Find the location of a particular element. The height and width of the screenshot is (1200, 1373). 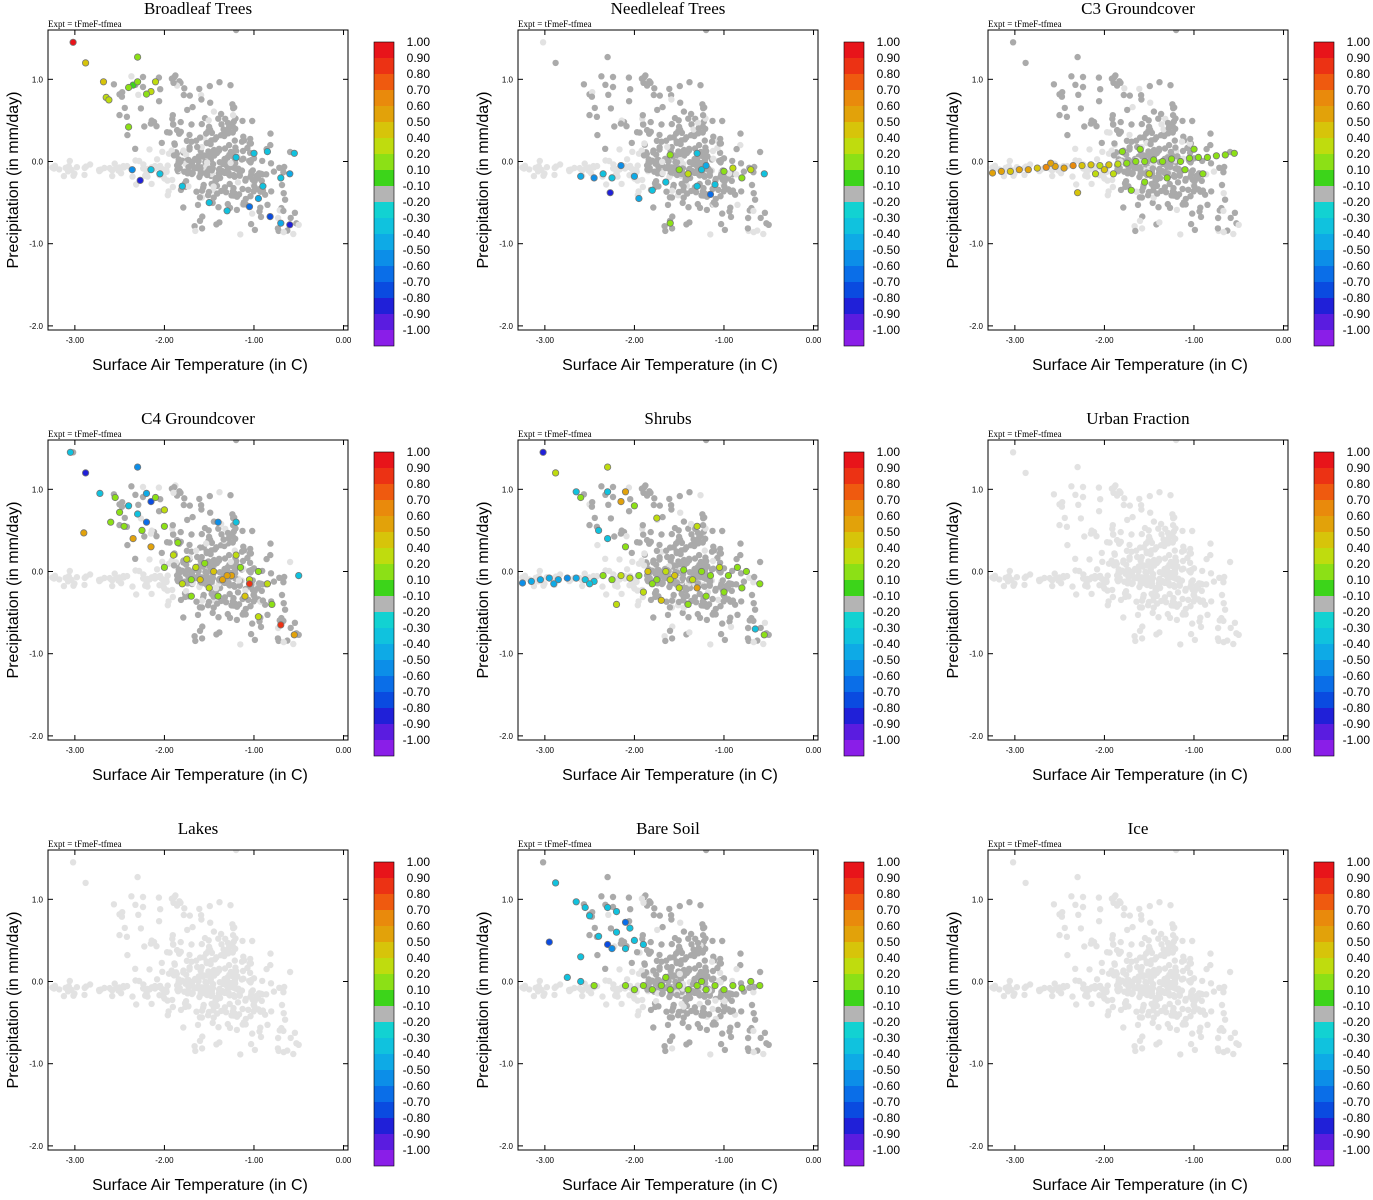

y-tick-label: 1.0 is located at coordinates (508, 79).